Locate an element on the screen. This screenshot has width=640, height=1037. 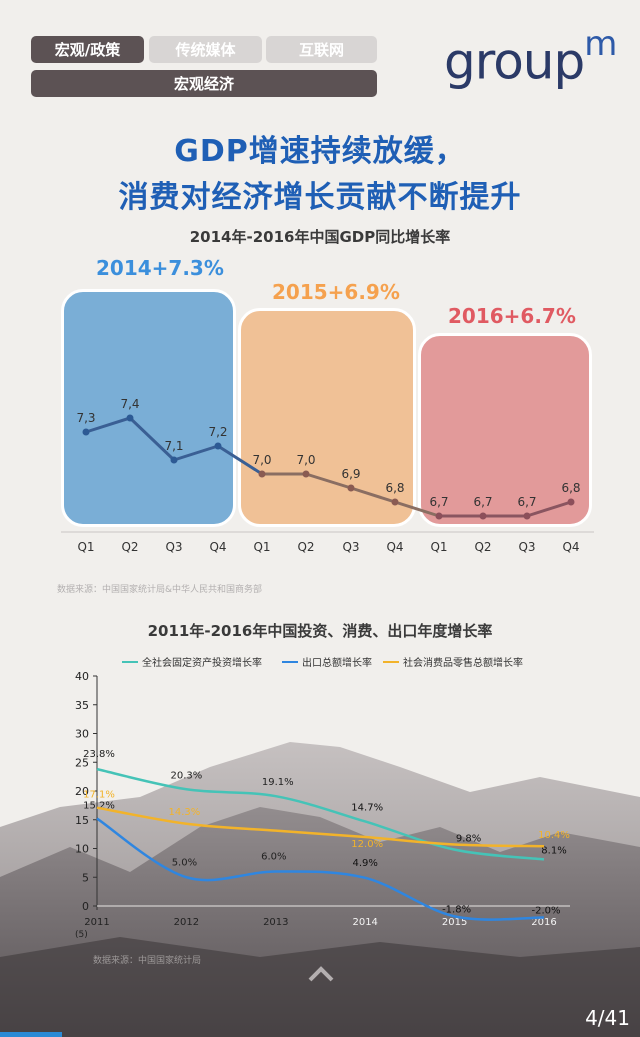
y-tick-label: 20 is located at coordinates (82, 791).